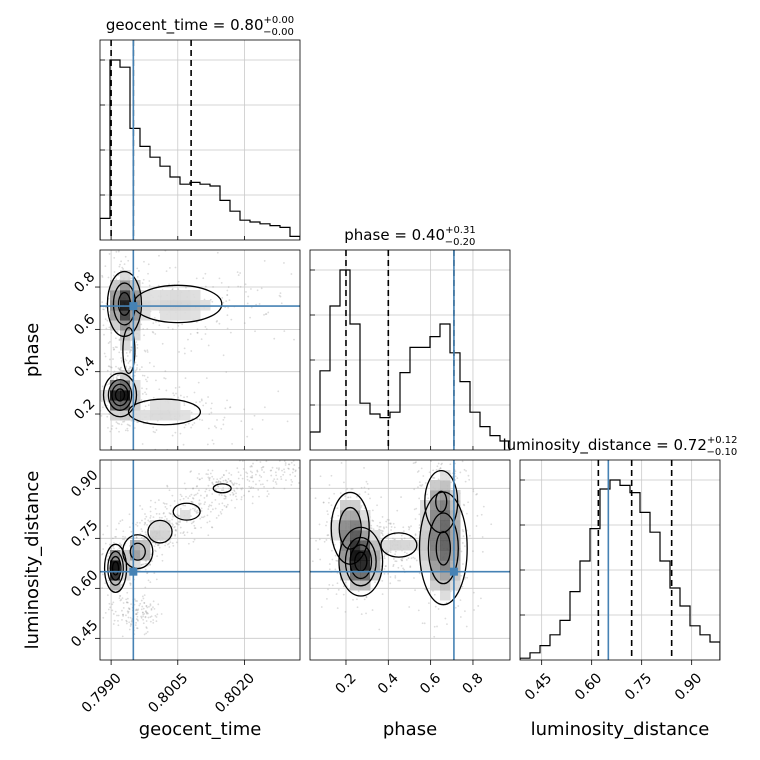 Image resolution: width=760 pixels, height=760 pixels. I want to click on title-label-phase: phase = 0.40, so click(394, 235).